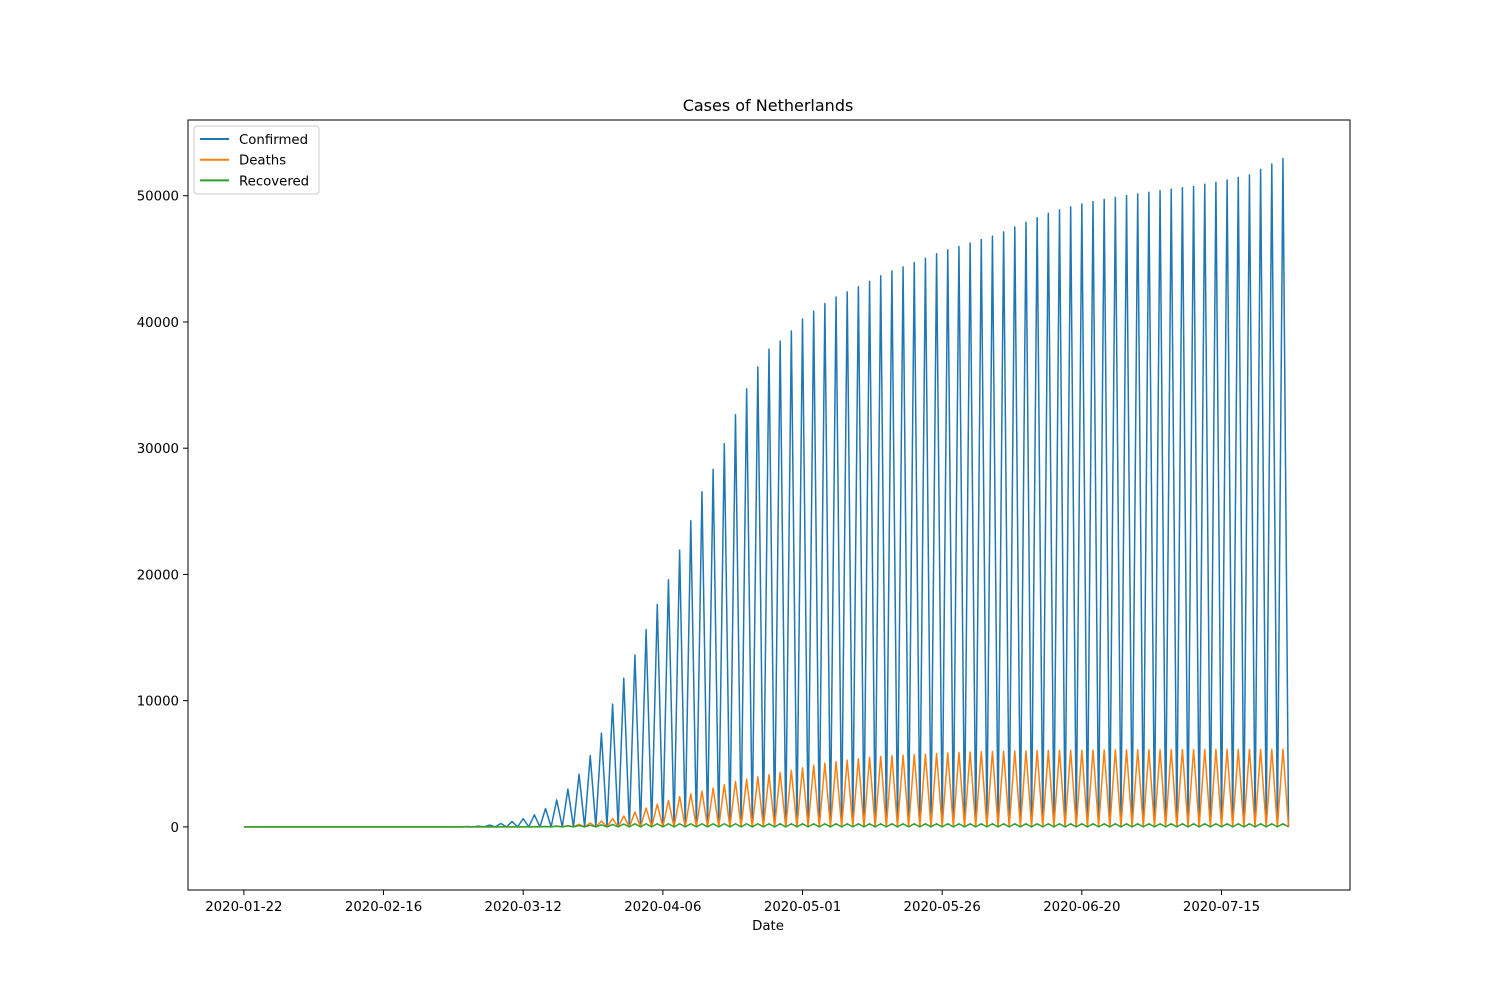 The width and height of the screenshot is (1500, 1004). What do you see at coordinates (158, 323) in the screenshot?
I see `y-tick-label: 40000` at bounding box center [158, 323].